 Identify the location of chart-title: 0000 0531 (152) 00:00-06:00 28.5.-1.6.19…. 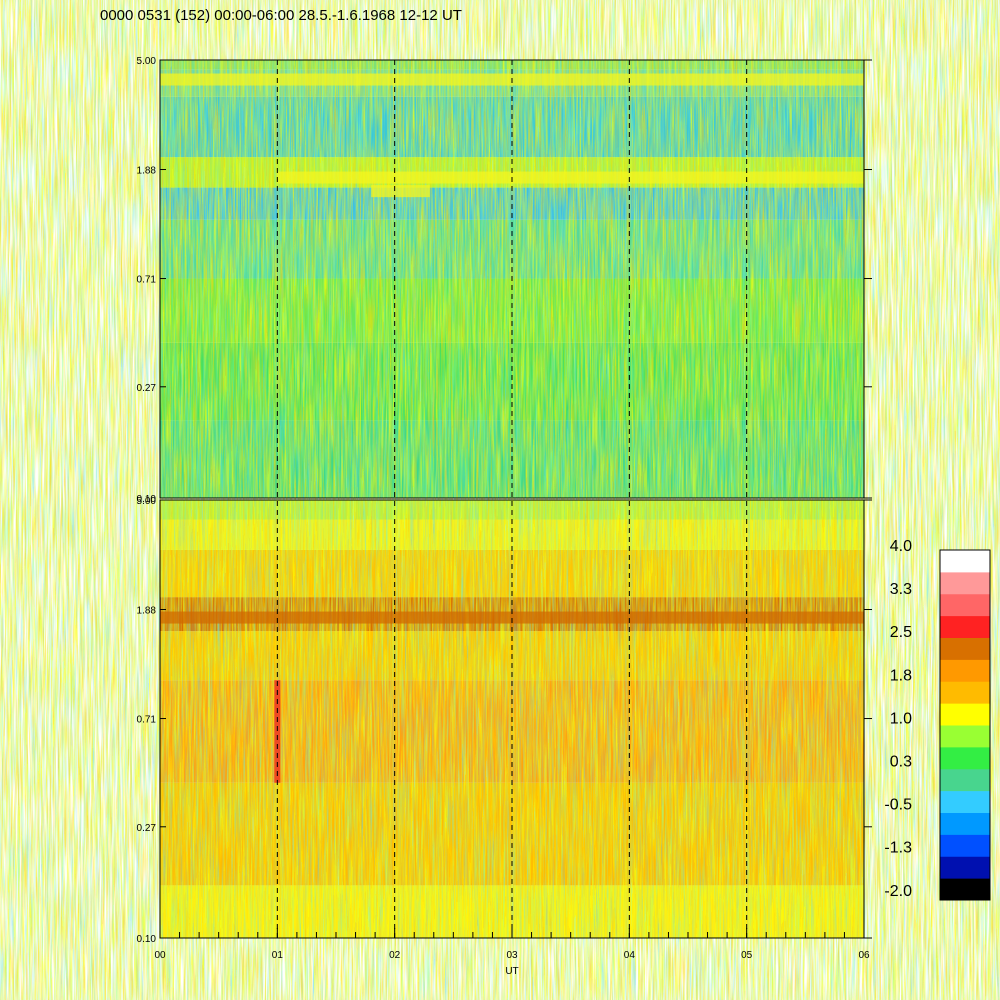
(281, 15).